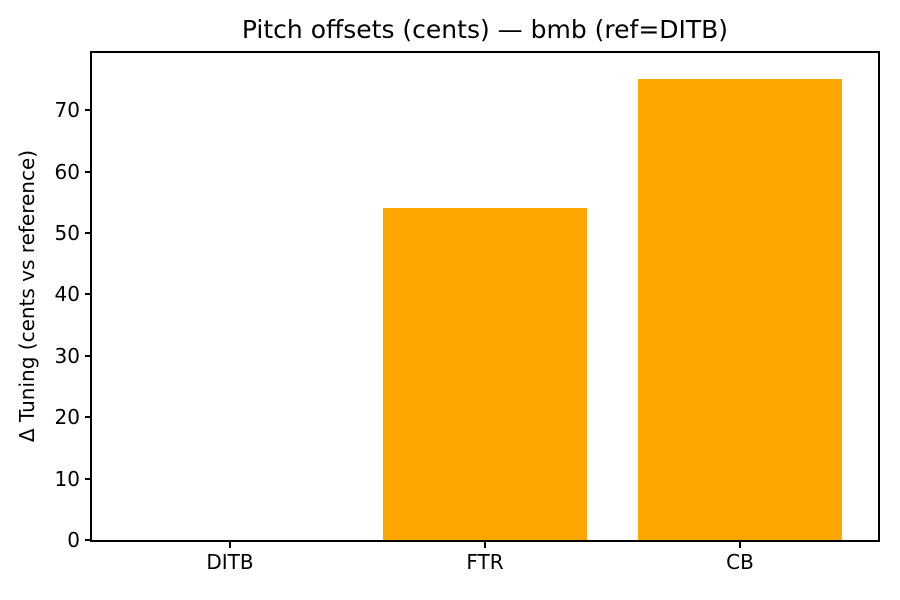 Image resolution: width=900 pixels, height=600 pixels. I want to click on x-tick-label: FTR, so click(485, 562).